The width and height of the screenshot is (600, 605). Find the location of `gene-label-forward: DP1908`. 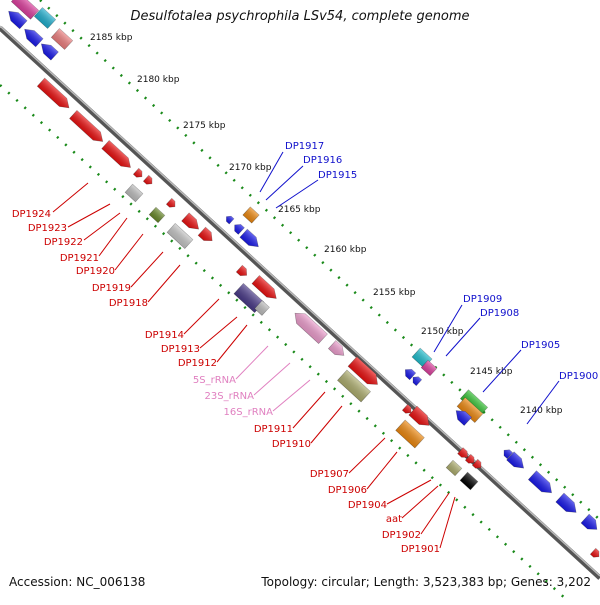

gene-label-forward: DP1908 is located at coordinates (499, 313).